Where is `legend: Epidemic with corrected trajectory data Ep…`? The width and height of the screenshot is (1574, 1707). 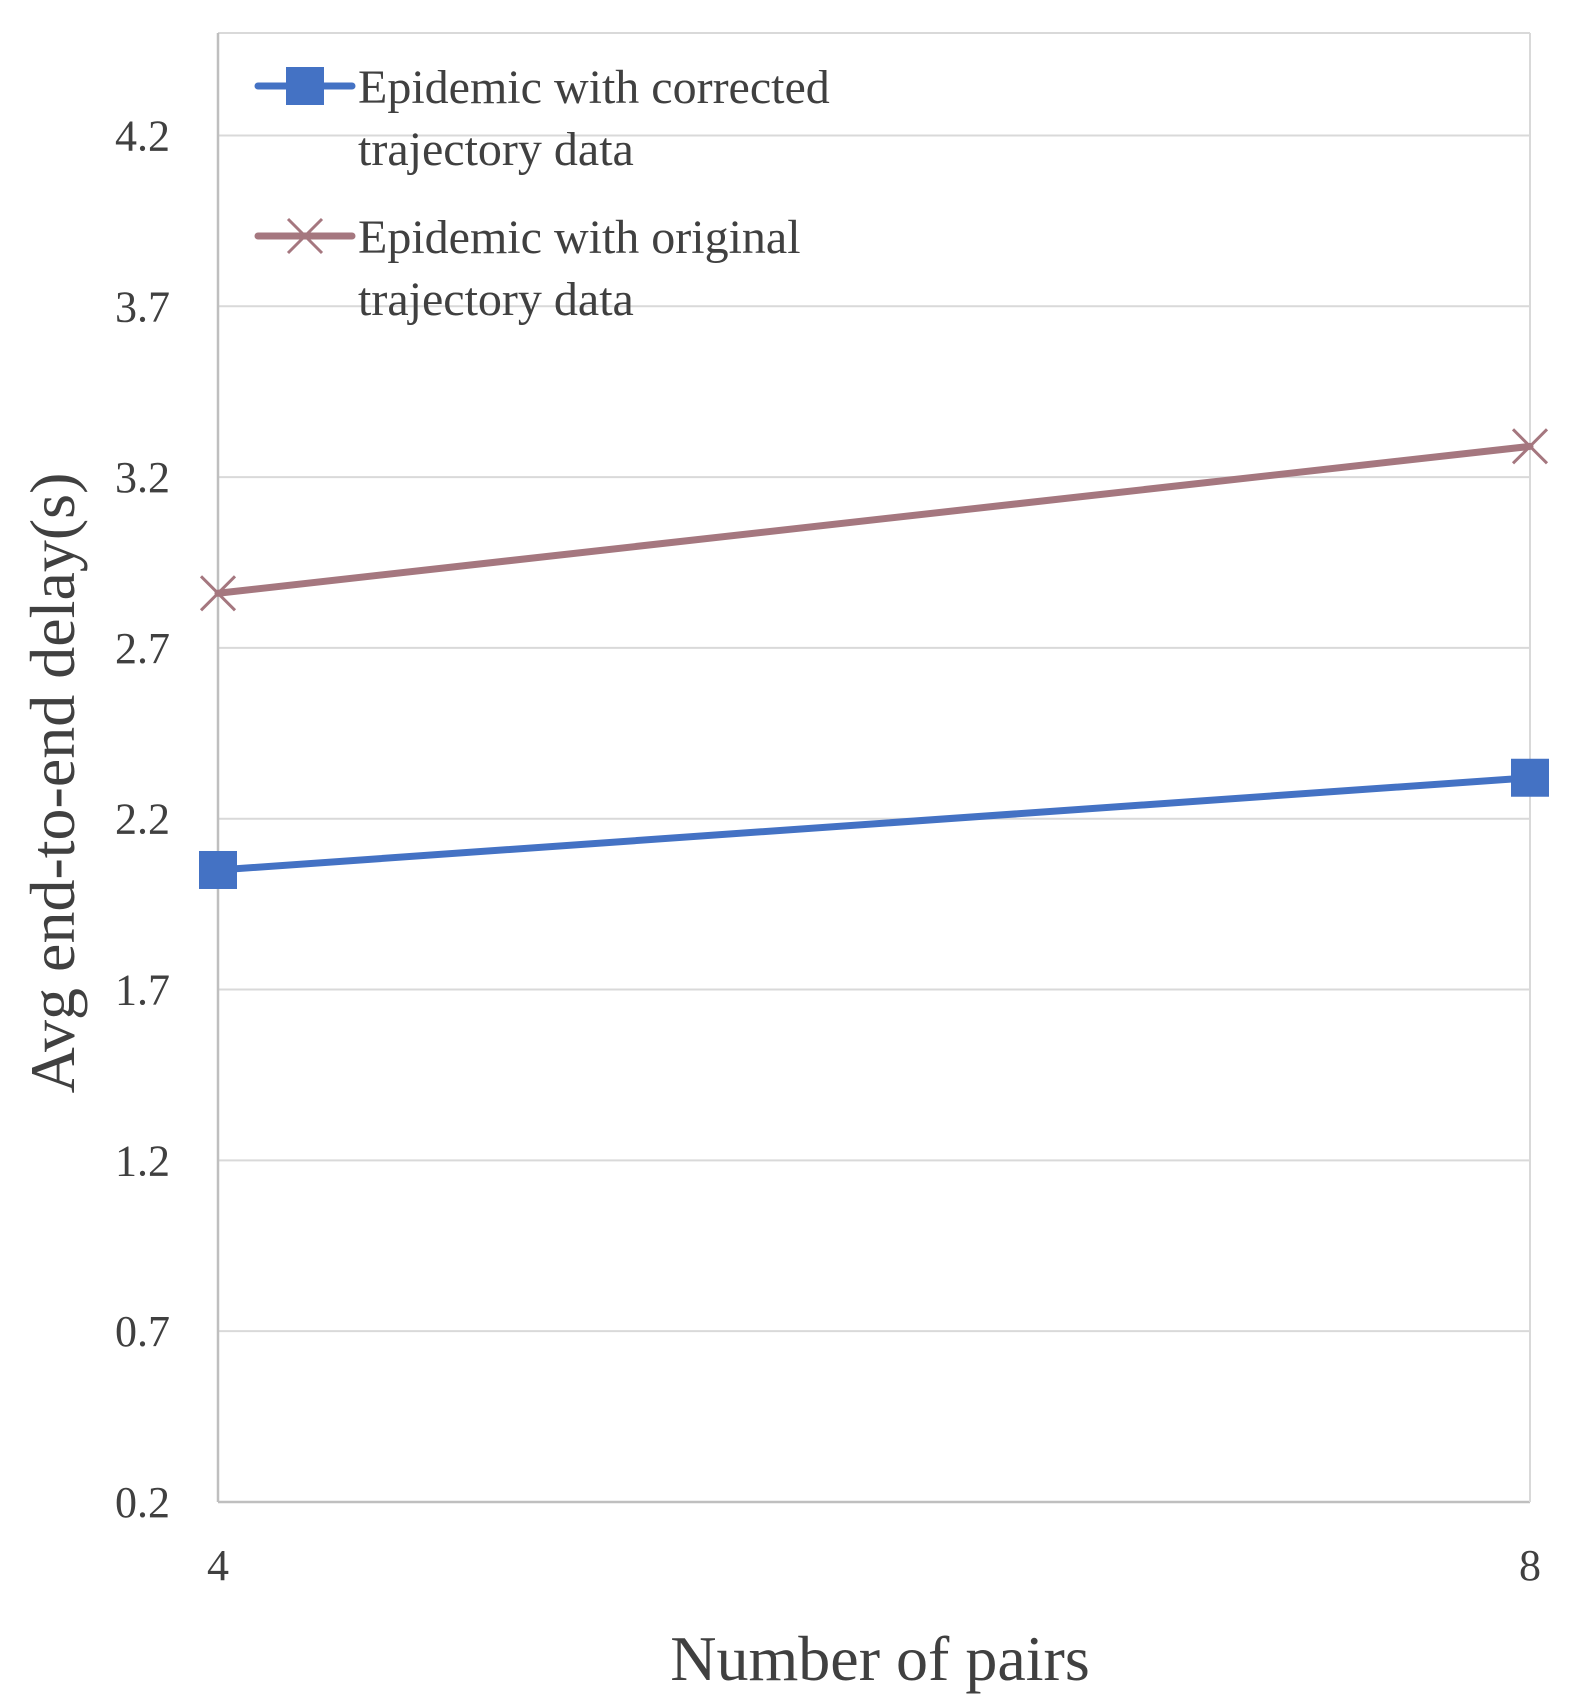
legend: Epidemic with corrected trajectory data Ep… is located at coordinates (542, 193).